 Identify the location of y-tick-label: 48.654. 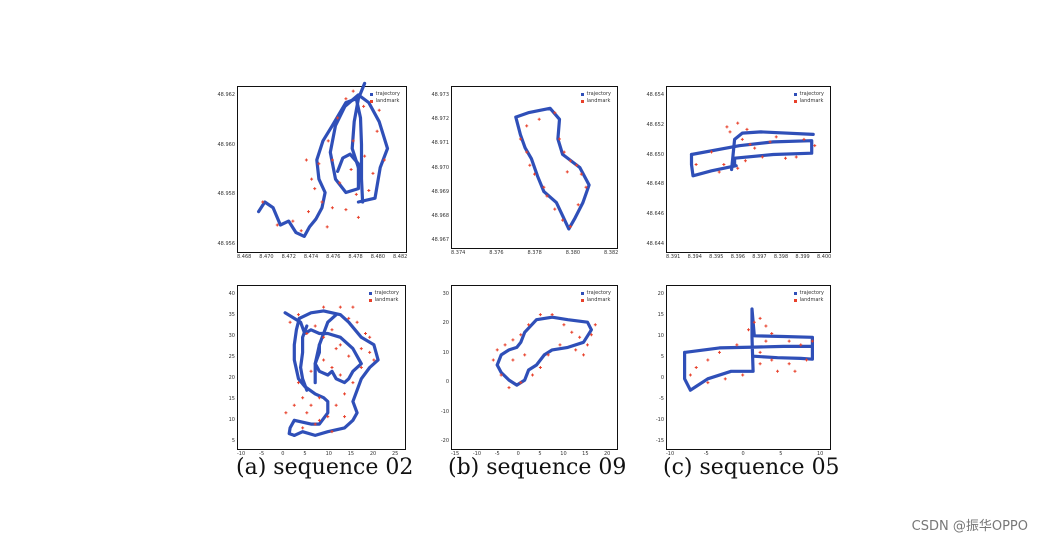
(655, 95).